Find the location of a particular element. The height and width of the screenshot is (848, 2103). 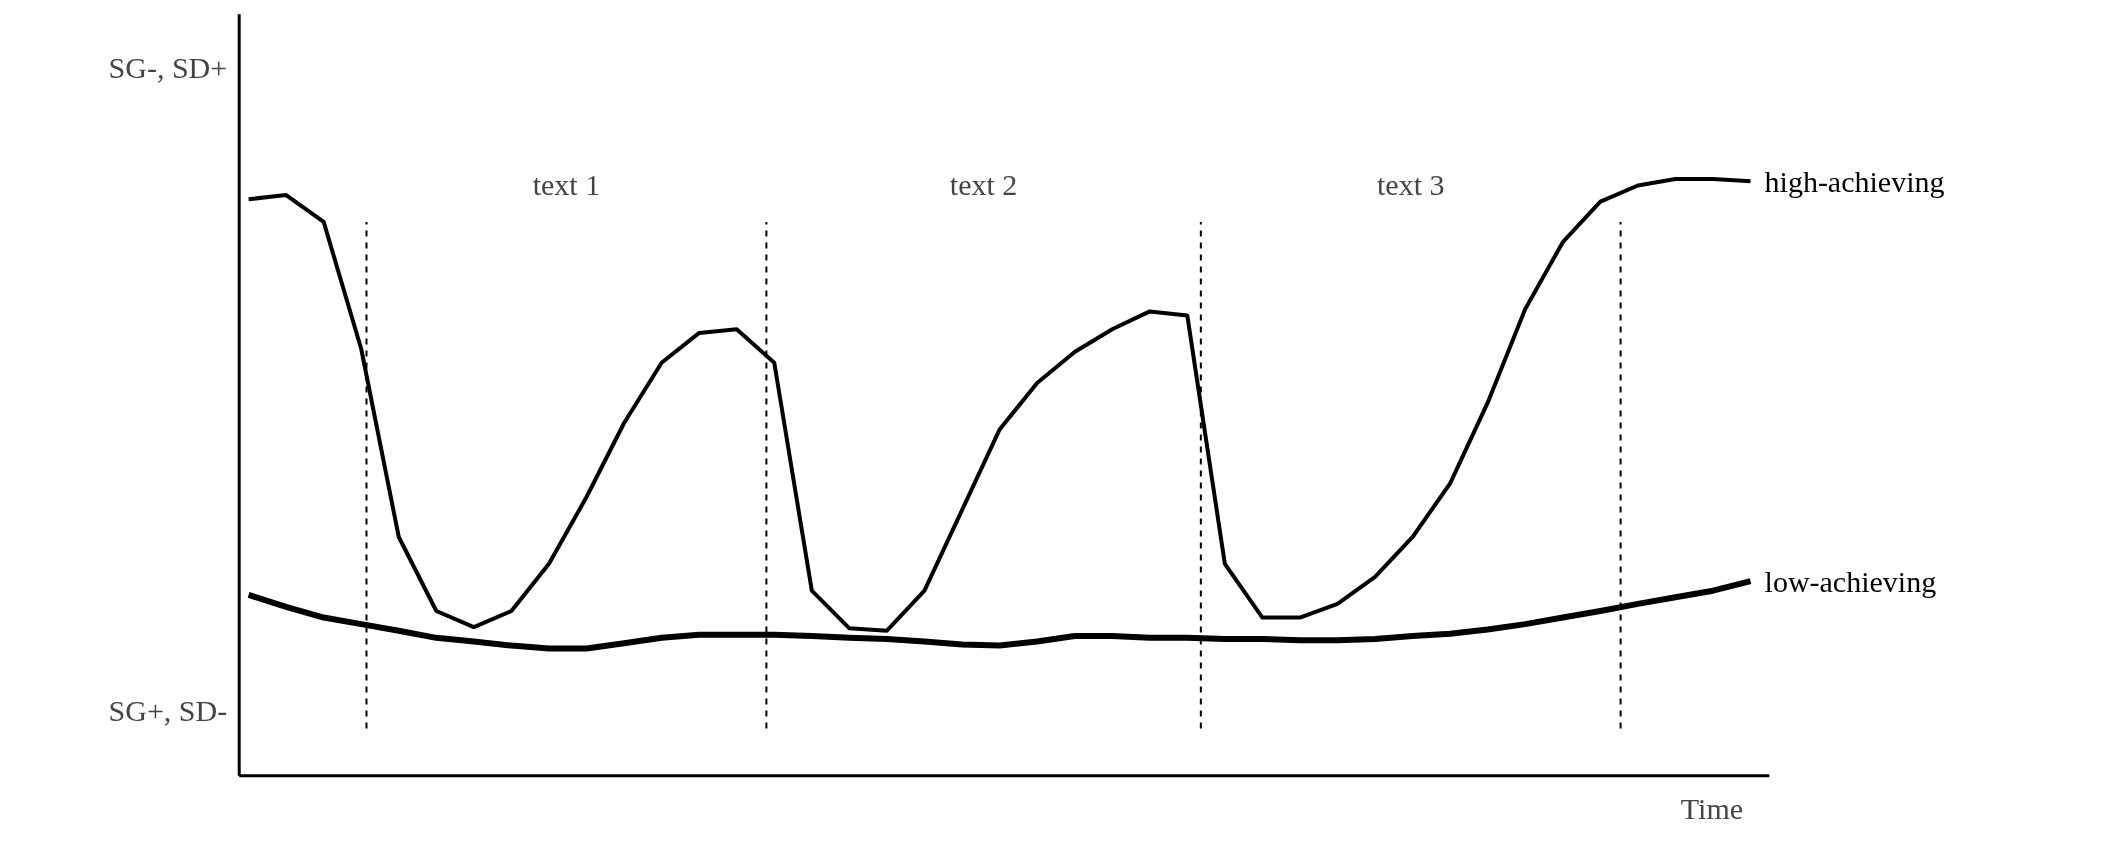

annotation: text 1 is located at coordinates (566, 185).